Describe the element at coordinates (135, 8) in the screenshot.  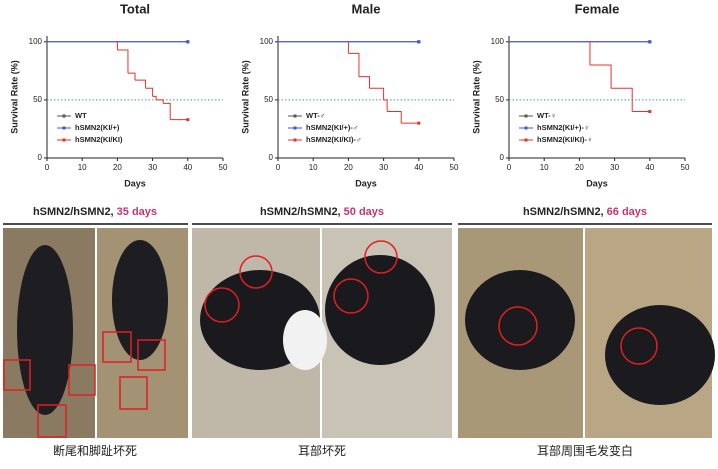
I see `chart-title: Total` at that location.